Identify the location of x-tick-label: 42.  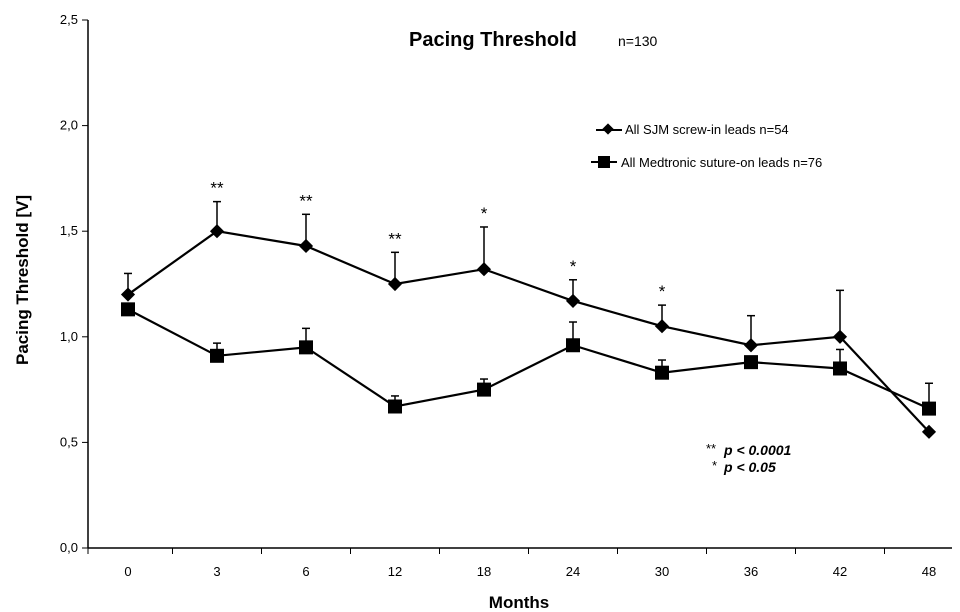
(840, 571).